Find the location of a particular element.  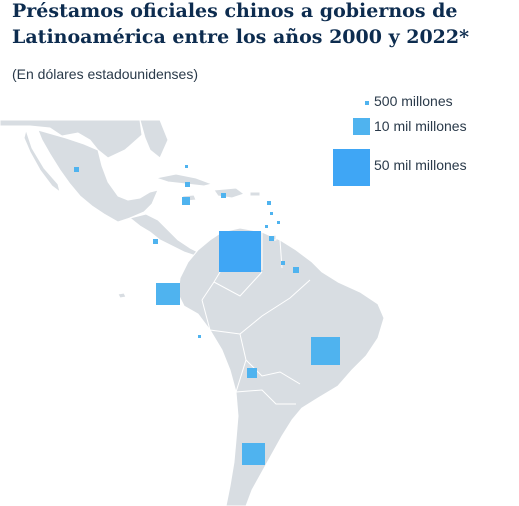

marker-guyana is located at coordinates (283, 263).